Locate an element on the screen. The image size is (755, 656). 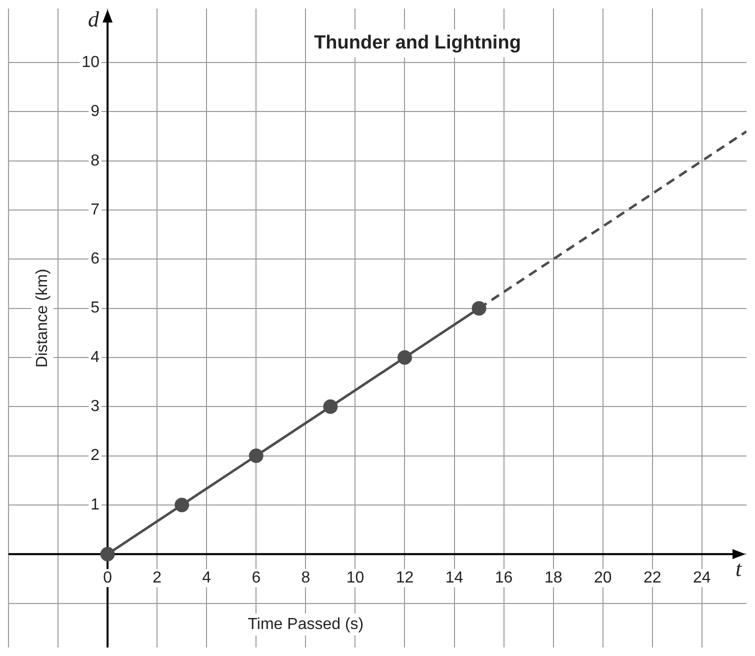
y-tick-label: 3 is located at coordinates (95, 407).